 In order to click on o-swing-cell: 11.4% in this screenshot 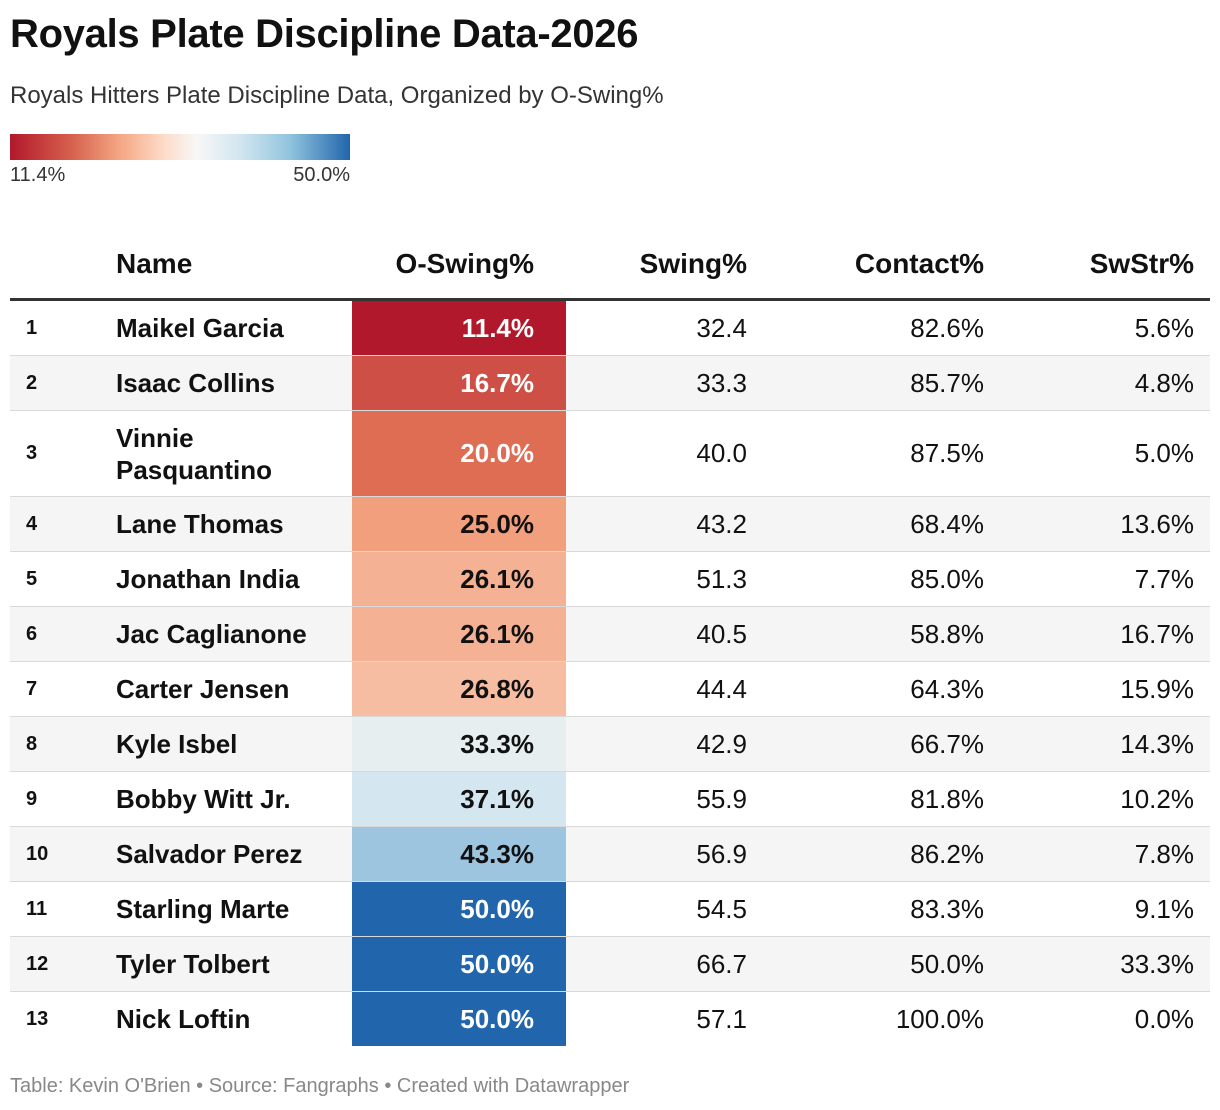, I will do `click(459, 328)`.